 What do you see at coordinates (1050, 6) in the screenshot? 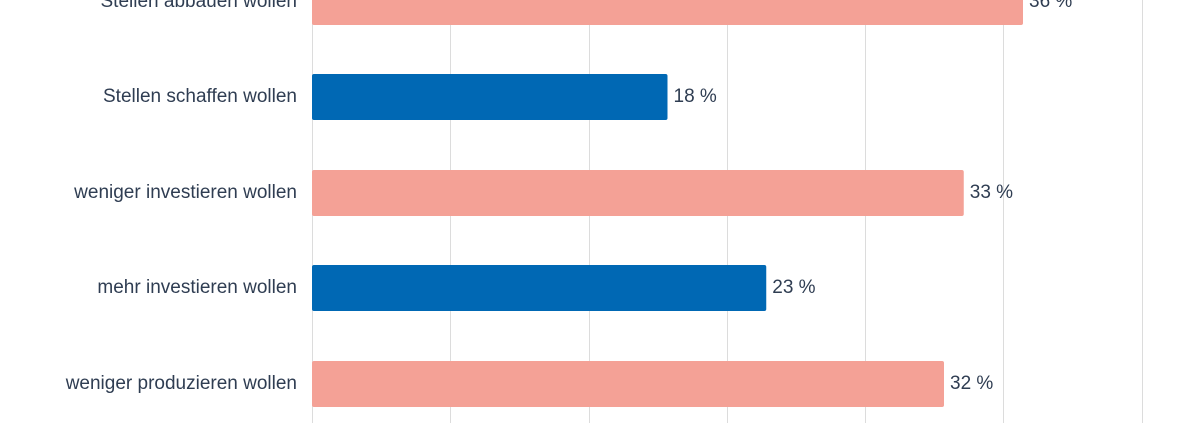
I see `value-label-0: 36 %` at bounding box center [1050, 6].